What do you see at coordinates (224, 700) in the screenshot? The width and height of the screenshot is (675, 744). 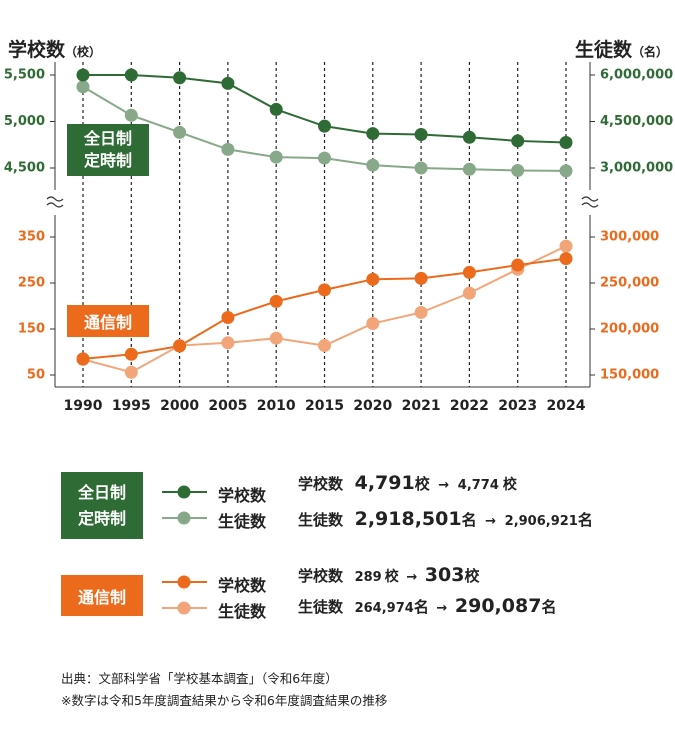 I see `remark-note: ※数字は令和5年度調査結果から令和6年度調査結果の推移` at bounding box center [224, 700].